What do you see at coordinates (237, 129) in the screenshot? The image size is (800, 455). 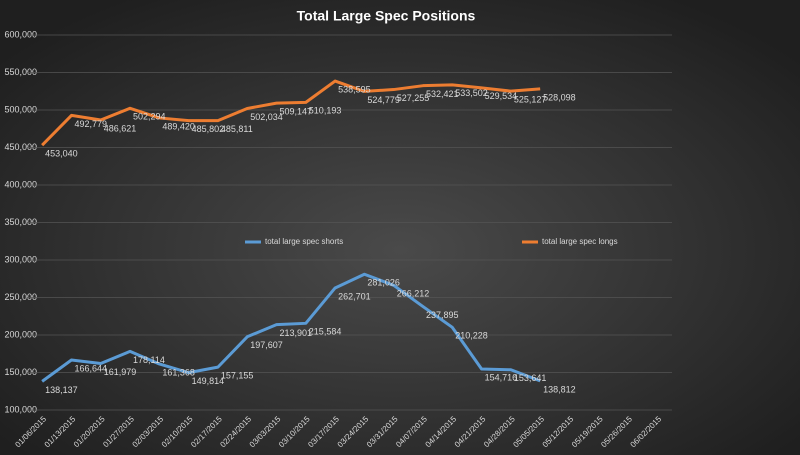 I see `data-label: 485,811` at bounding box center [237, 129].